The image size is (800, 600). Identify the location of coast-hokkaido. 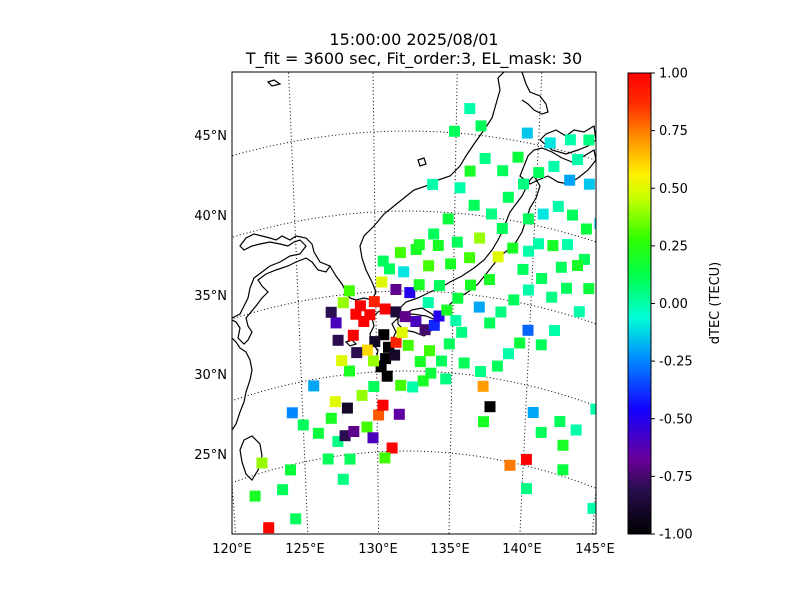
(557, 166).